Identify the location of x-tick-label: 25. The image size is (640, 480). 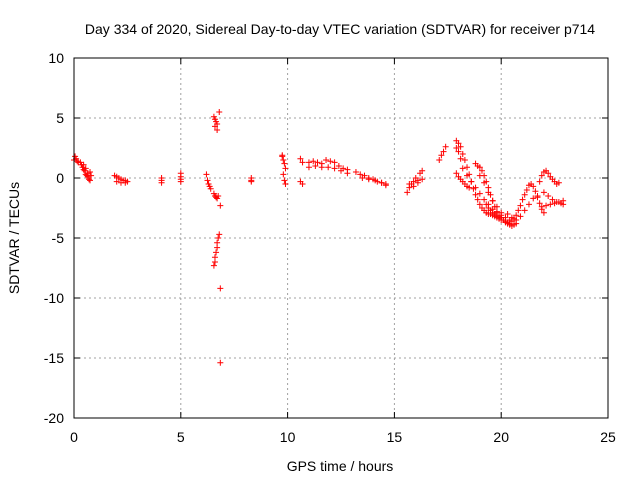
(608, 437).